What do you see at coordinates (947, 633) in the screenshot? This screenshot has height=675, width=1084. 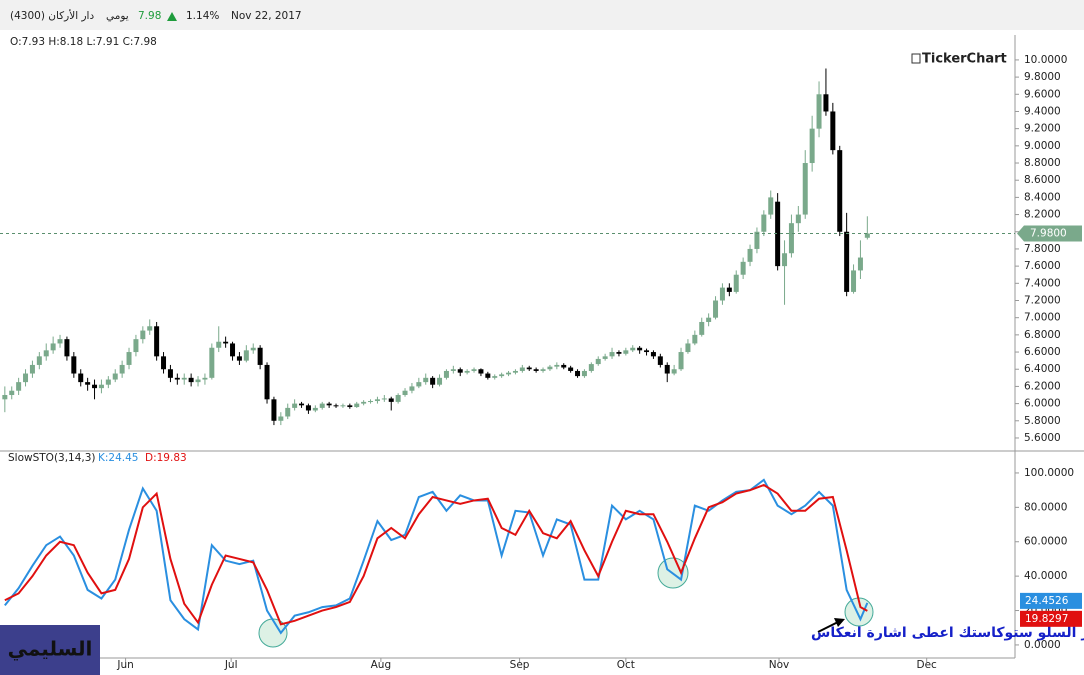 I see `annotation: مؤشر السلو ستوكاستك اعطى اشارة انعكاس` at bounding box center [947, 633].